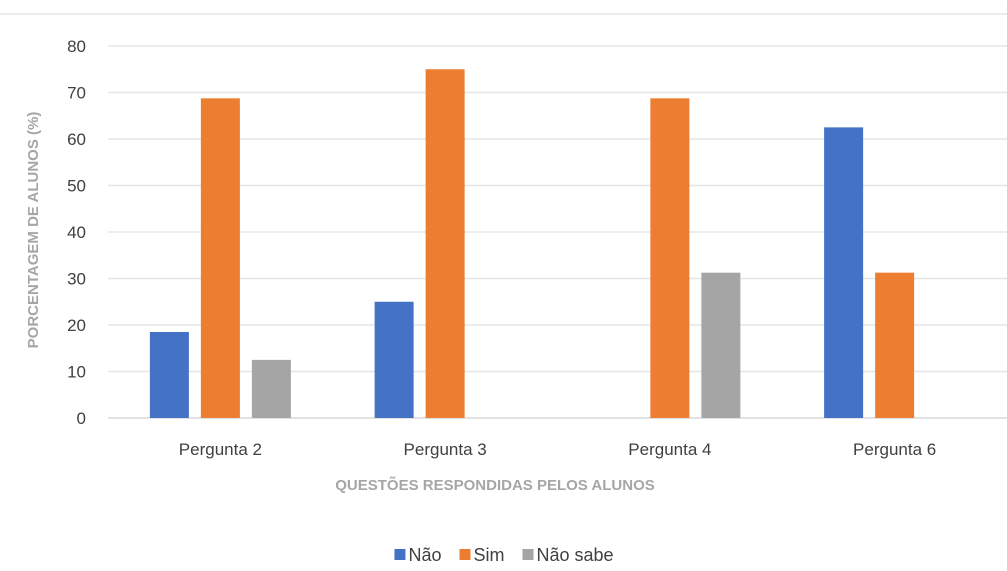  I want to click on y-tick-label: 50, so click(76, 186).